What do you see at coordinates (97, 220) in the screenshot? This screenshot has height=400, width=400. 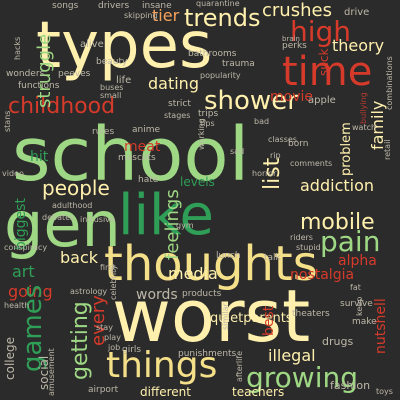 I see `word-intrusive: intrusive` at bounding box center [97, 220].